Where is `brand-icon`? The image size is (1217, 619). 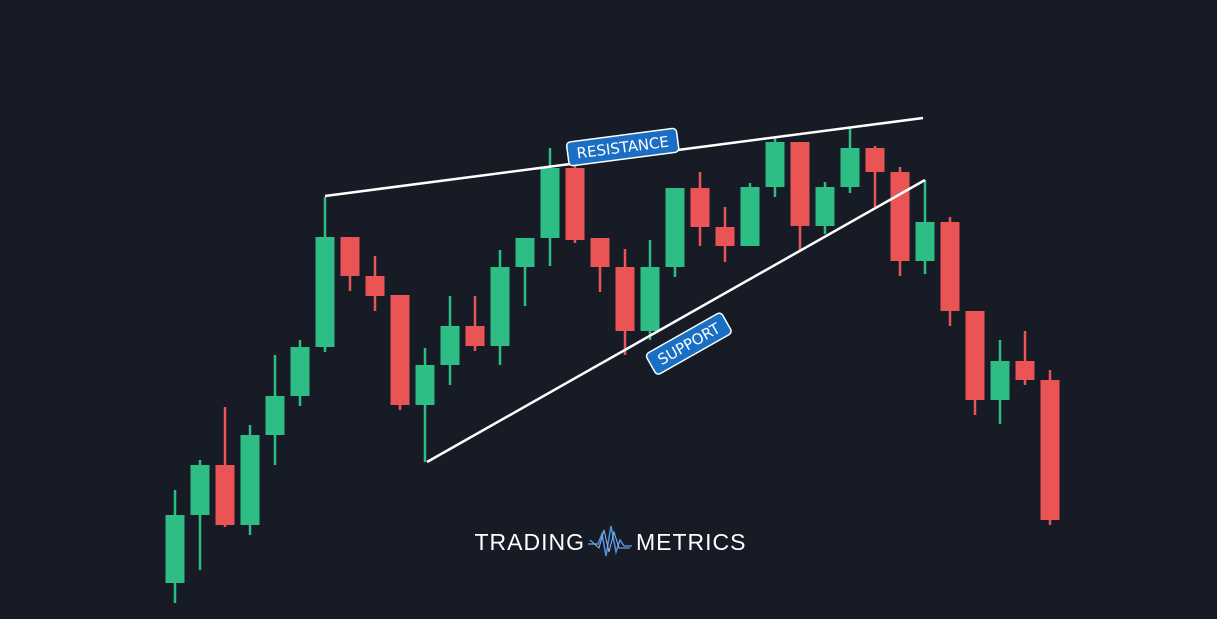
brand-icon is located at coordinates (610, 541).